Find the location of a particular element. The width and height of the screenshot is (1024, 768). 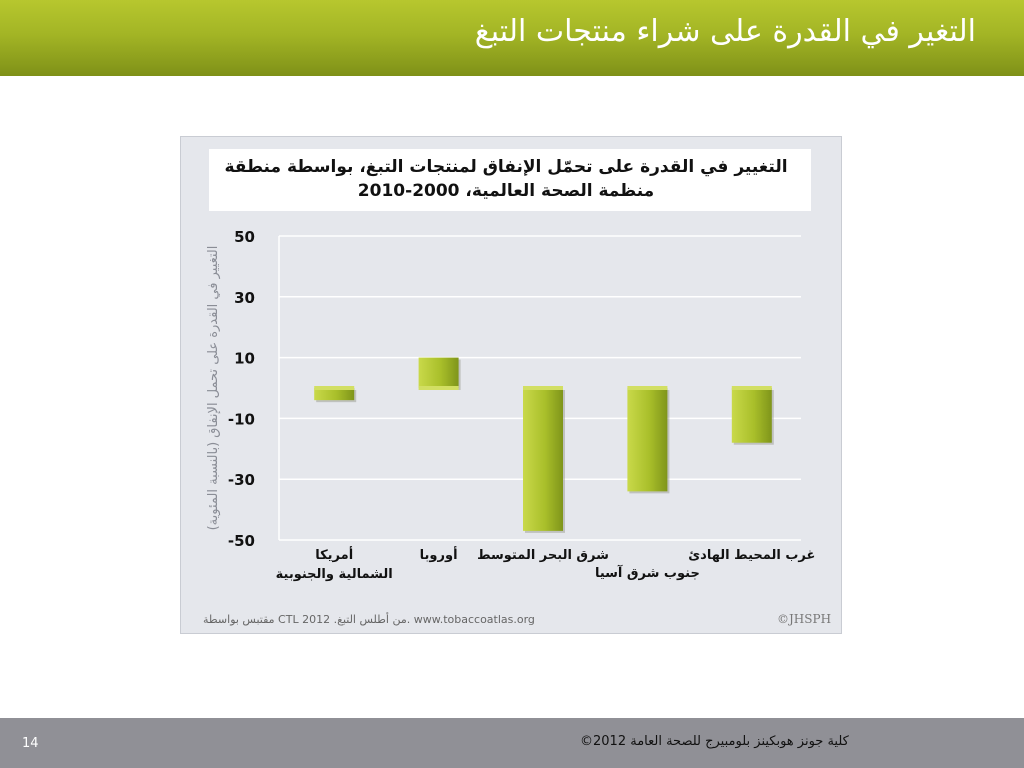

y-tick-label: -10 is located at coordinates (241, 419).